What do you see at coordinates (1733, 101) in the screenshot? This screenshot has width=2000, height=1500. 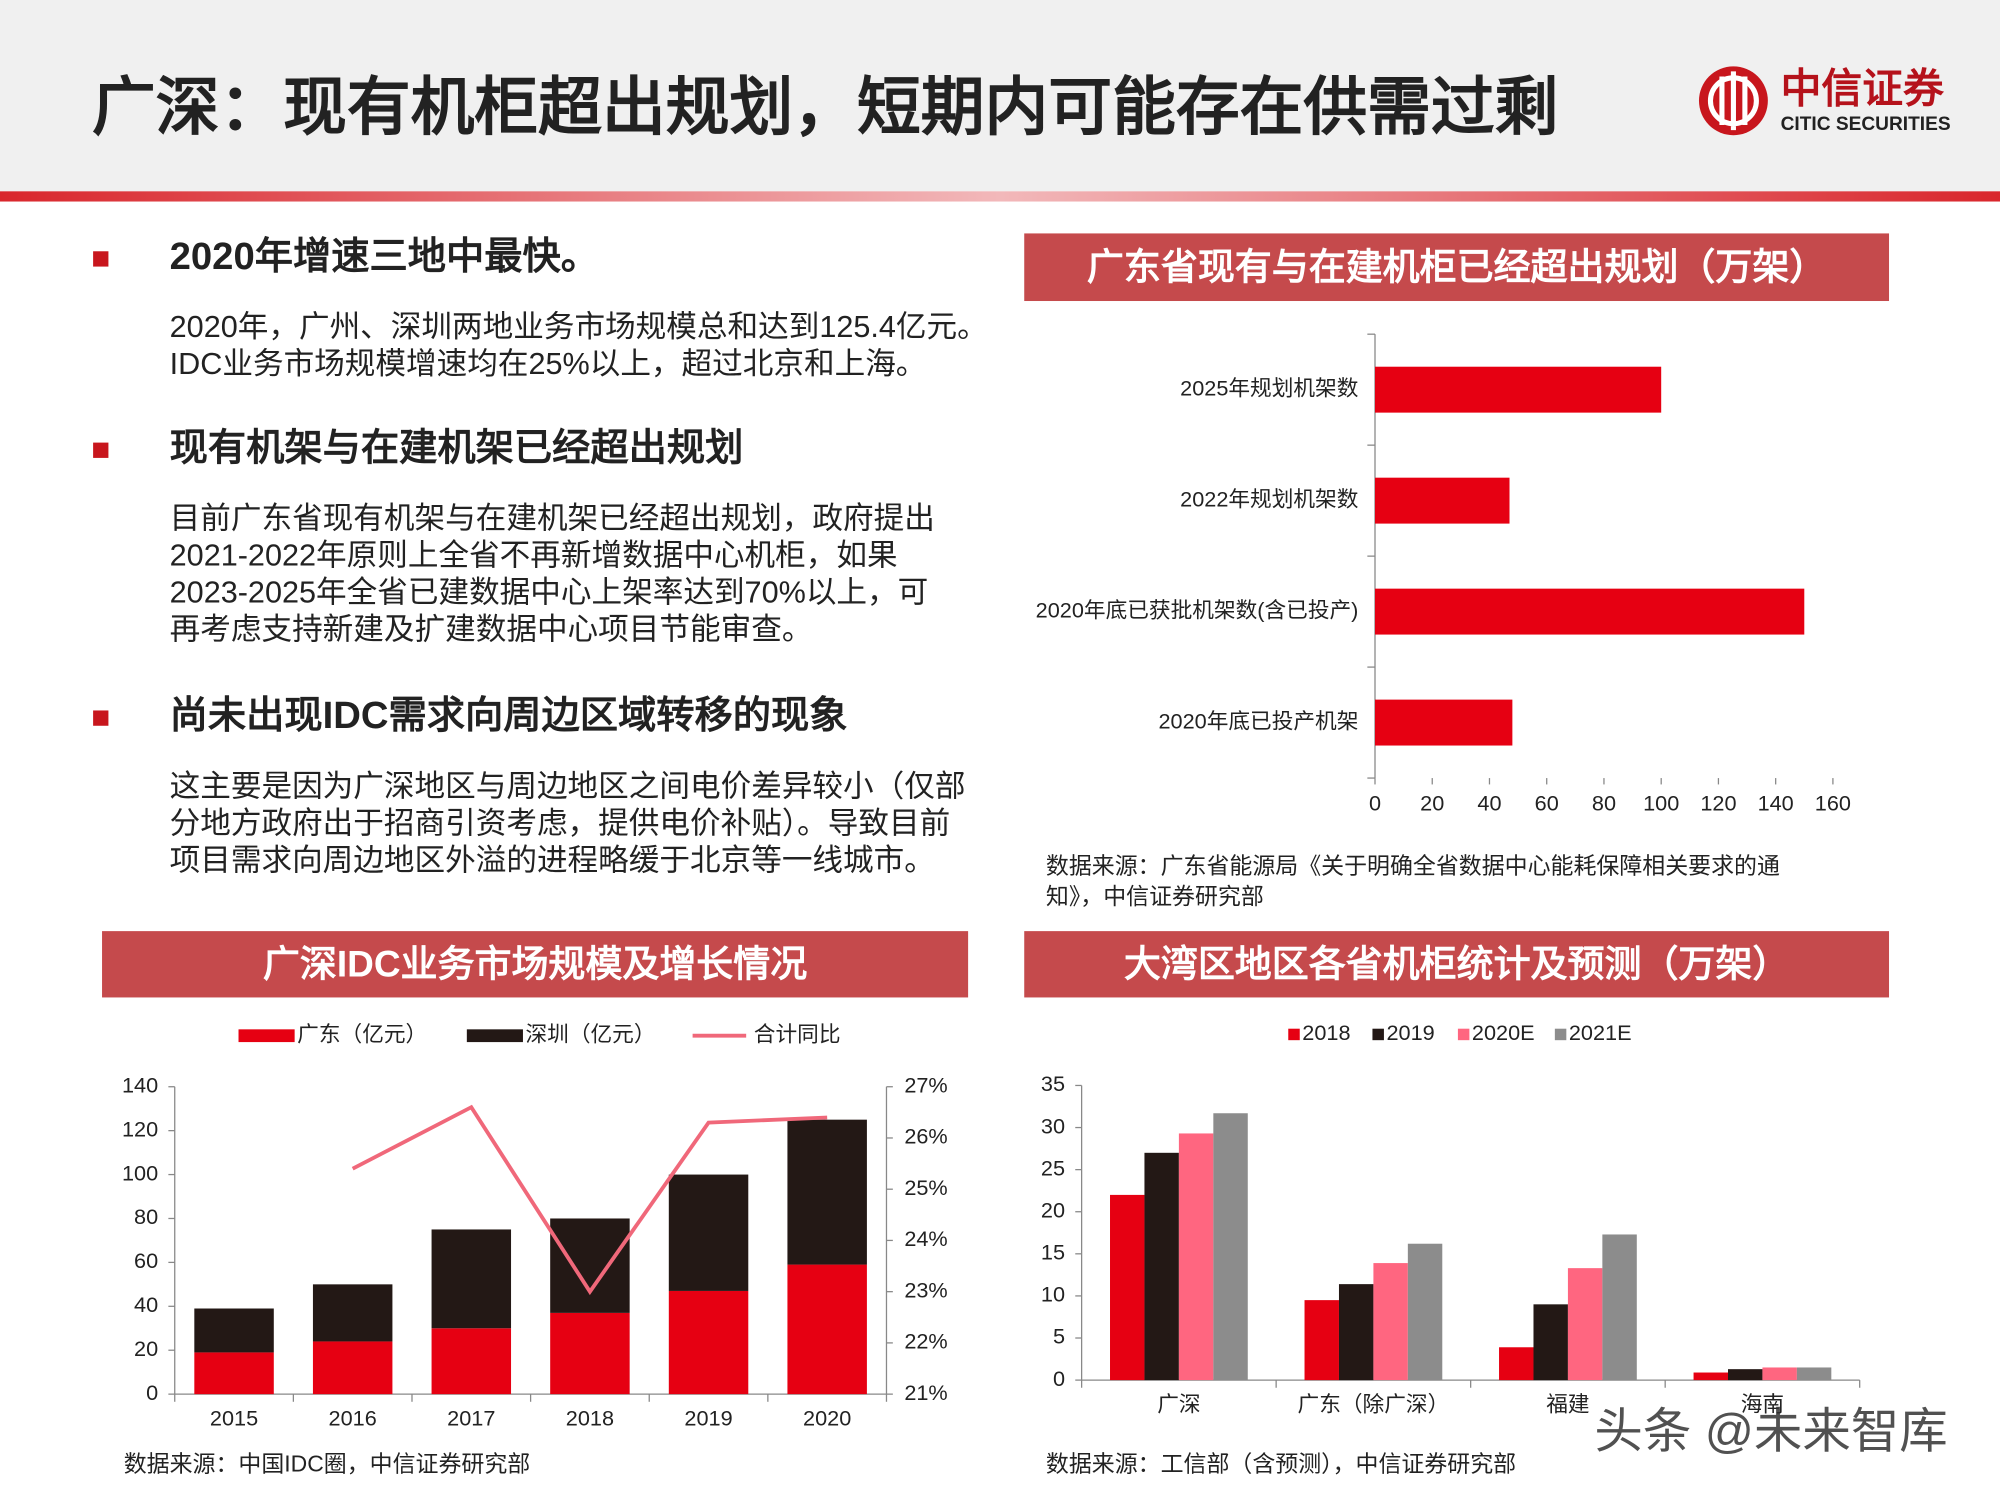 I see `logo-emblem` at bounding box center [1733, 101].